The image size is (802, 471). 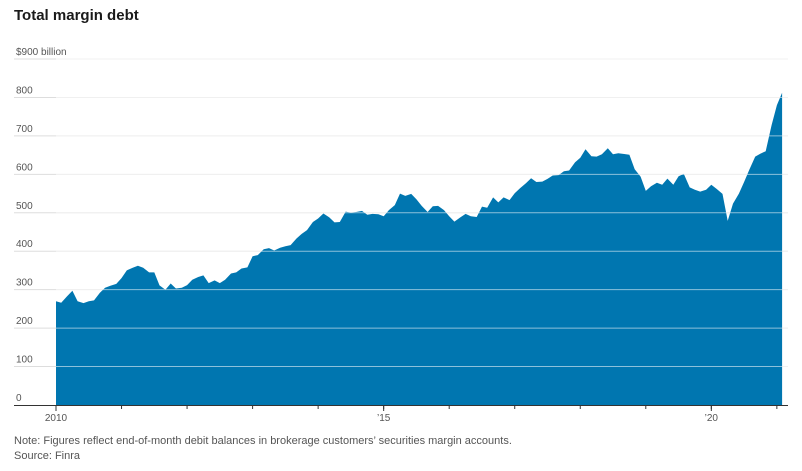 I want to click on y-axis-tick-labels: 0 100 200 300 400 500 600 700 800 $900 billion, so click(x=41, y=225).